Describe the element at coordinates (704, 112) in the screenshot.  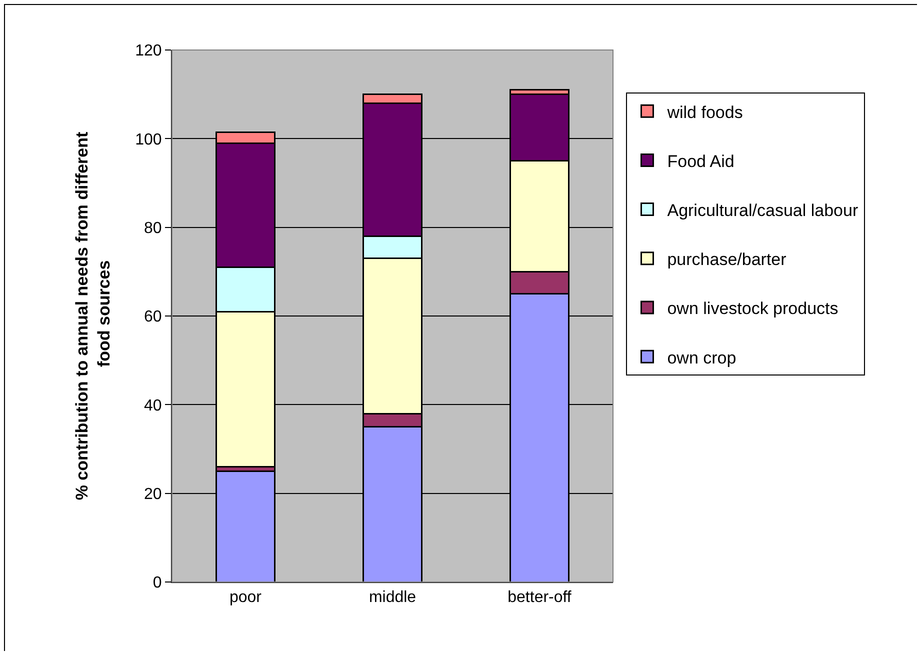
I see `legend-label: wild foods` at that location.